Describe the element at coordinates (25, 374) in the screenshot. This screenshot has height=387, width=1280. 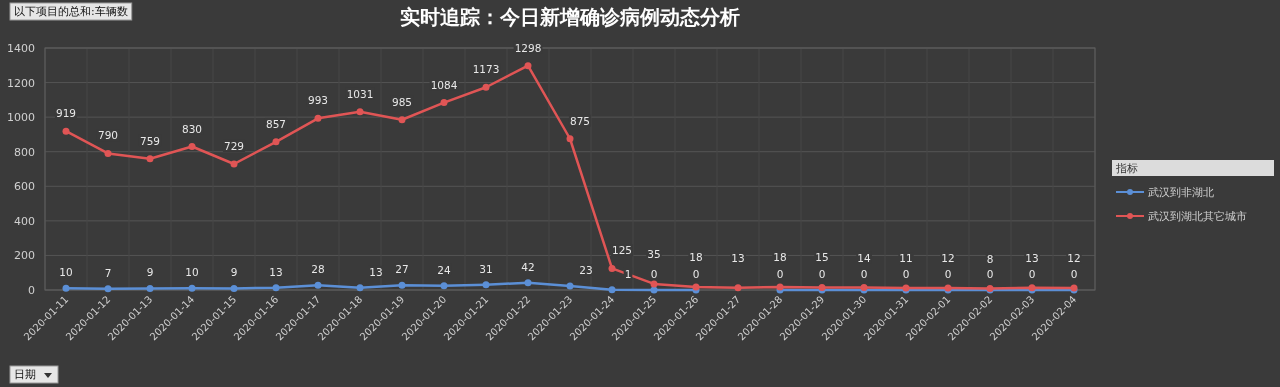
I see `x-axis-title: 日期` at that location.